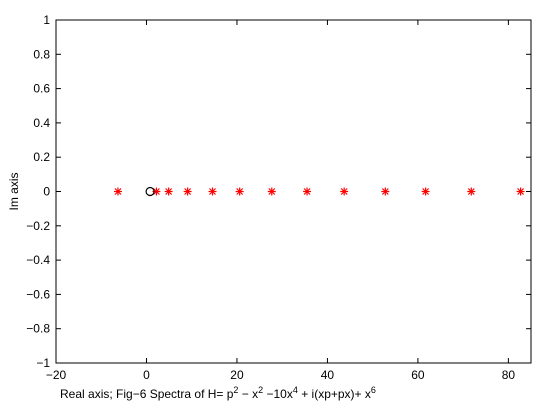  I want to click on x-tick-labels: −20 0 20 40 60 80, so click(281, 375).